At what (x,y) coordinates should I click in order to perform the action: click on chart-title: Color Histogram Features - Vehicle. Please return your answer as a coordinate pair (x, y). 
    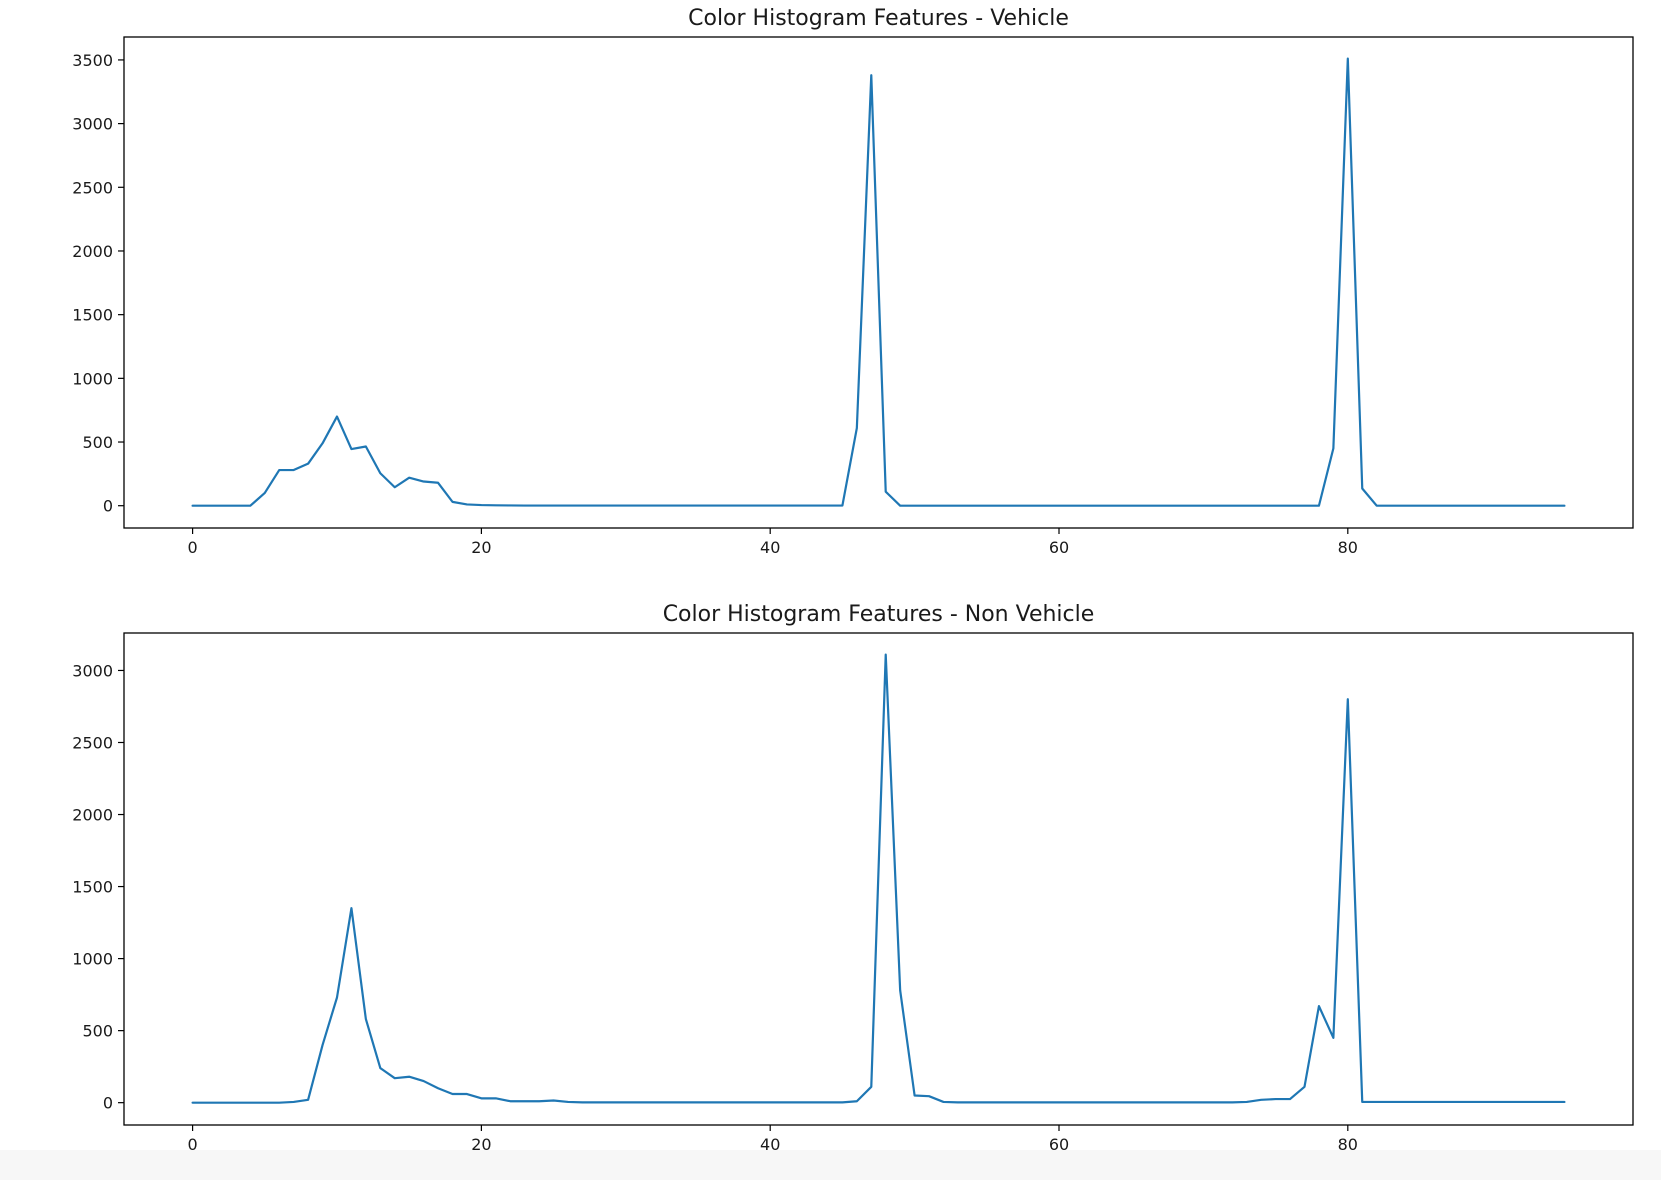
    Looking at the image, I should click on (878, 18).